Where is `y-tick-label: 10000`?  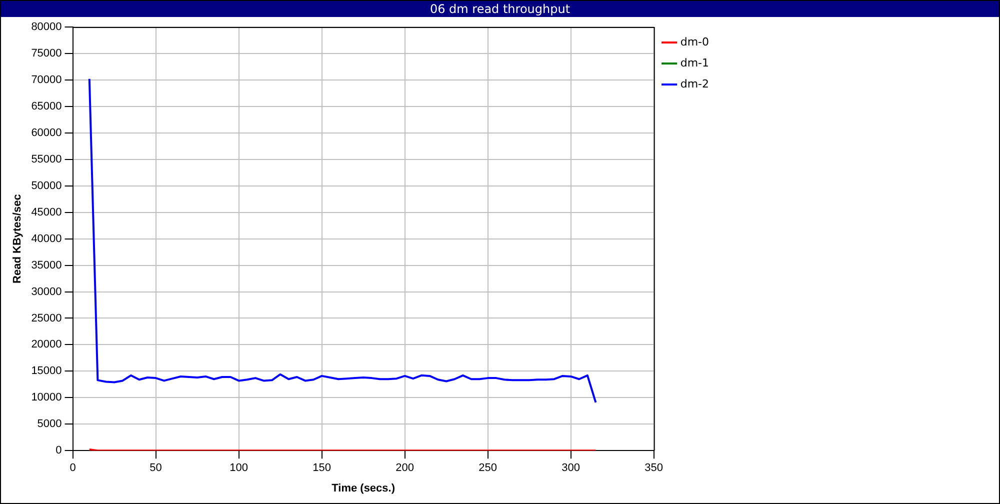
y-tick-label: 10000 is located at coordinates (46, 398).